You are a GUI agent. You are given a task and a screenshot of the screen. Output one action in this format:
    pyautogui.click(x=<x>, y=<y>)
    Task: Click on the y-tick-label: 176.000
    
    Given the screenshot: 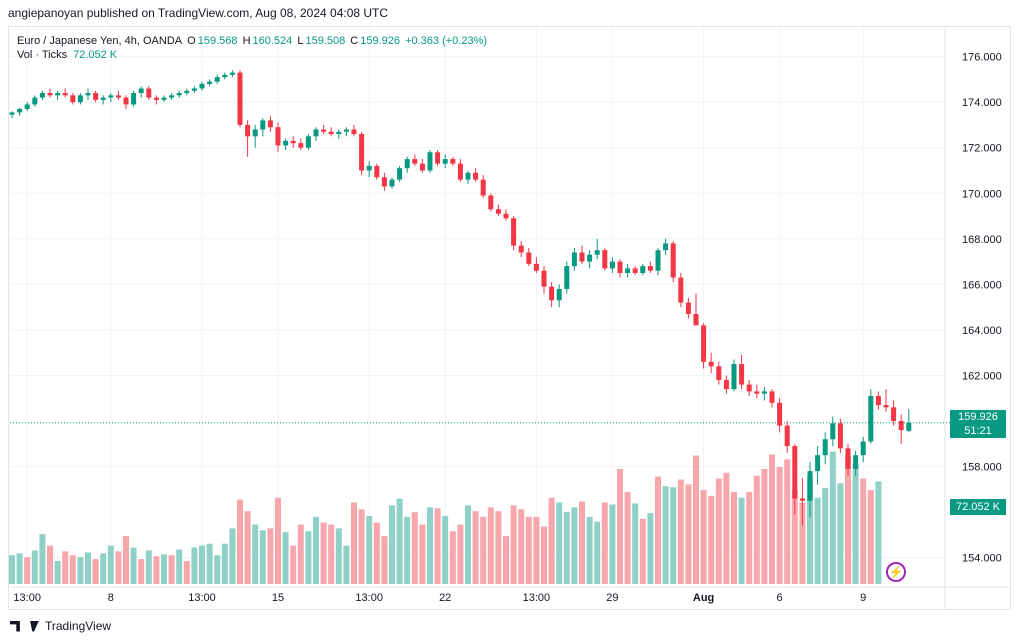 What is the action you would take?
    pyautogui.click(x=982, y=58)
    